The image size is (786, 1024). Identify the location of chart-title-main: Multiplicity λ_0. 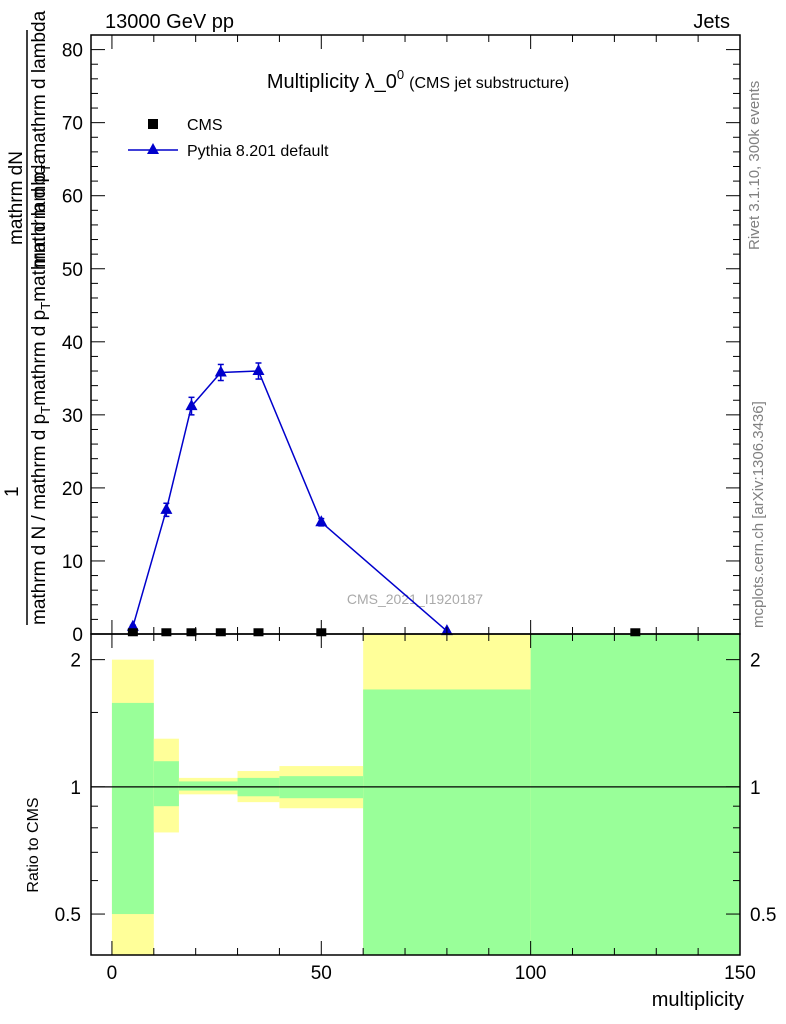
(332, 82).